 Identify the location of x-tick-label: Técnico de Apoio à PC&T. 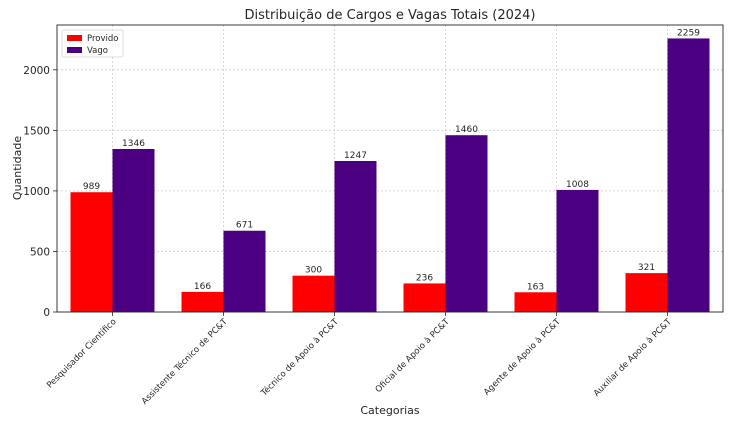
(299, 357).